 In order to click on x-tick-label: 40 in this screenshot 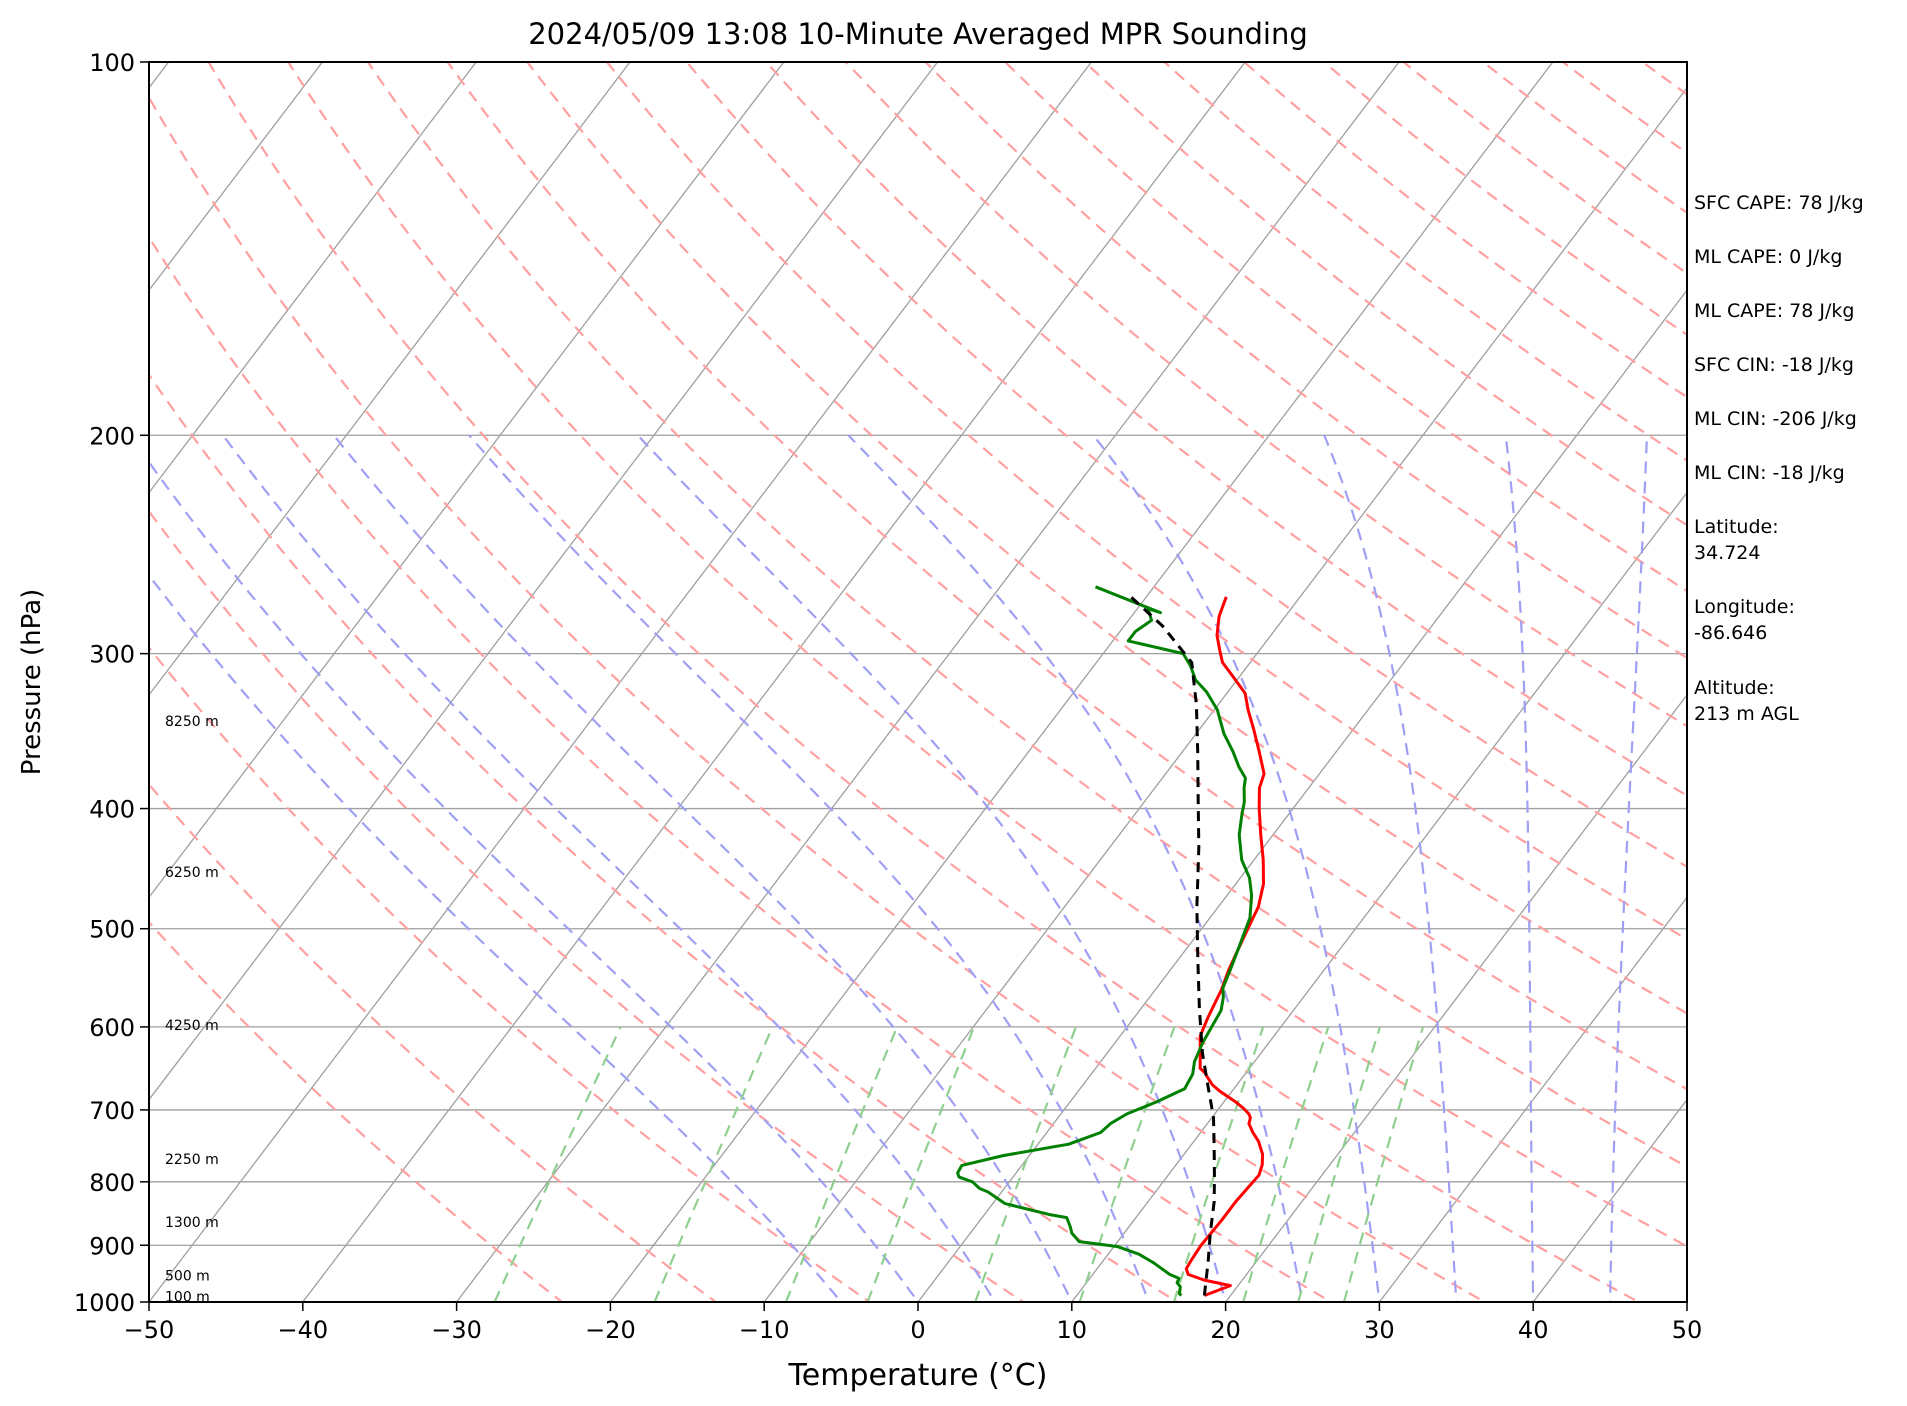, I will do `click(1533, 1330)`.